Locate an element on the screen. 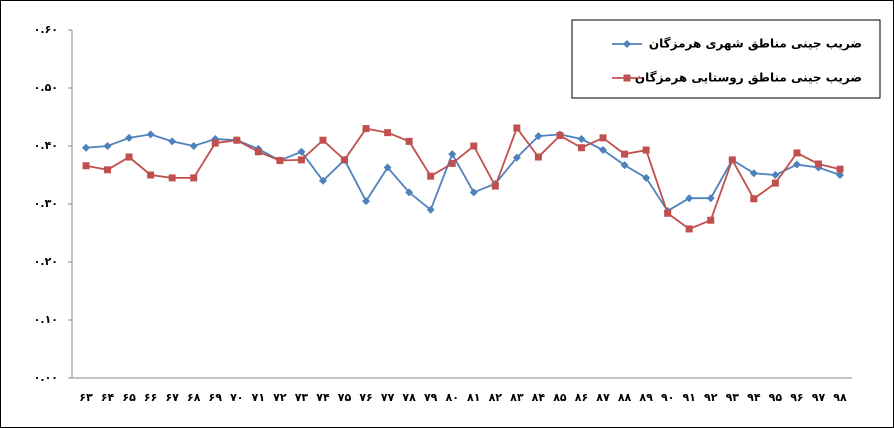 The image size is (894, 428). x-tick-label: ۹۷ is located at coordinates (819, 397).